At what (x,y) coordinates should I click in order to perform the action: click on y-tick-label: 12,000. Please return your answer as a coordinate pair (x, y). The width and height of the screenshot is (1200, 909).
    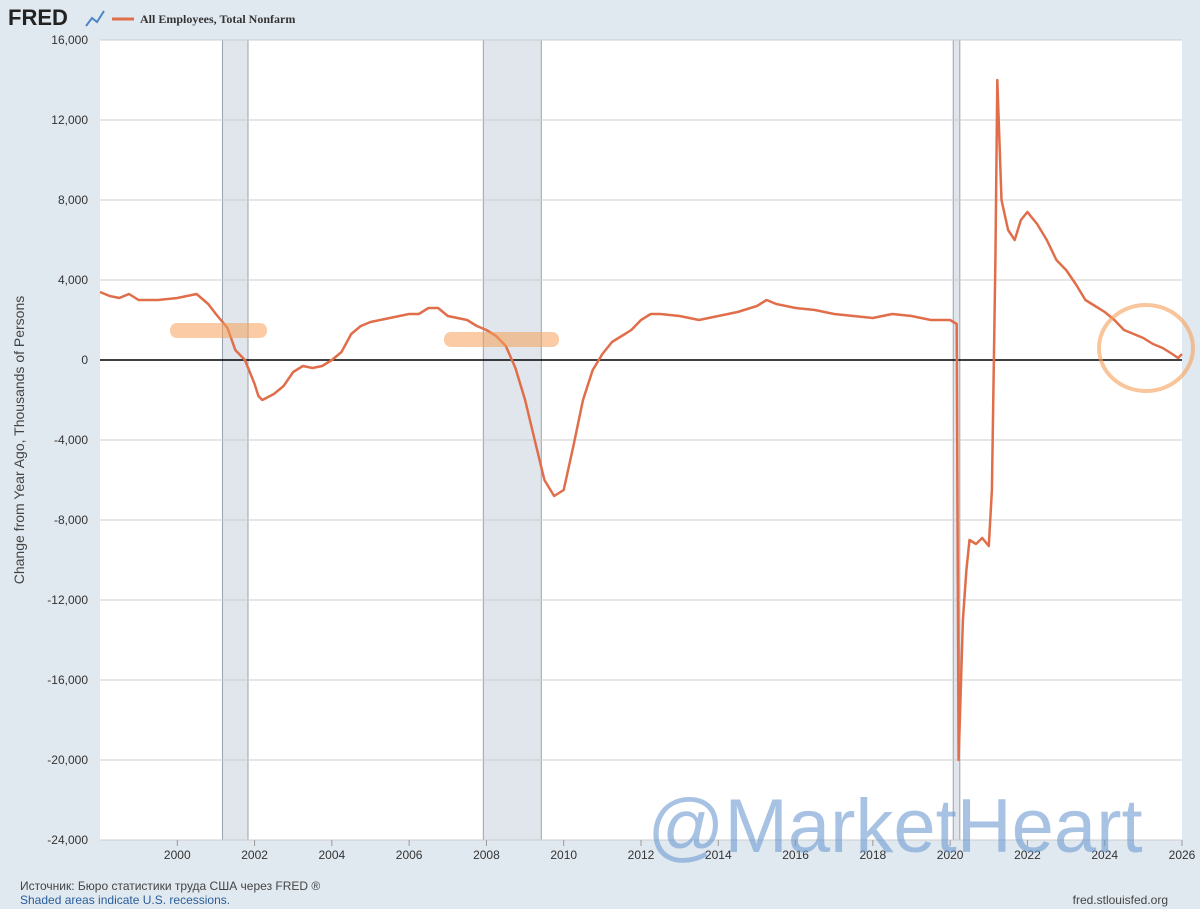
    Looking at the image, I should click on (69, 120).